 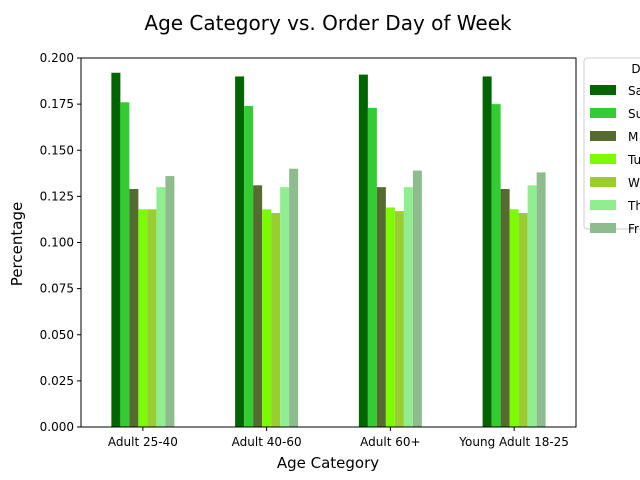 What do you see at coordinates (633, 137) in the screenshot?
I see `legend-label: M` at bounding box center [633, 137].